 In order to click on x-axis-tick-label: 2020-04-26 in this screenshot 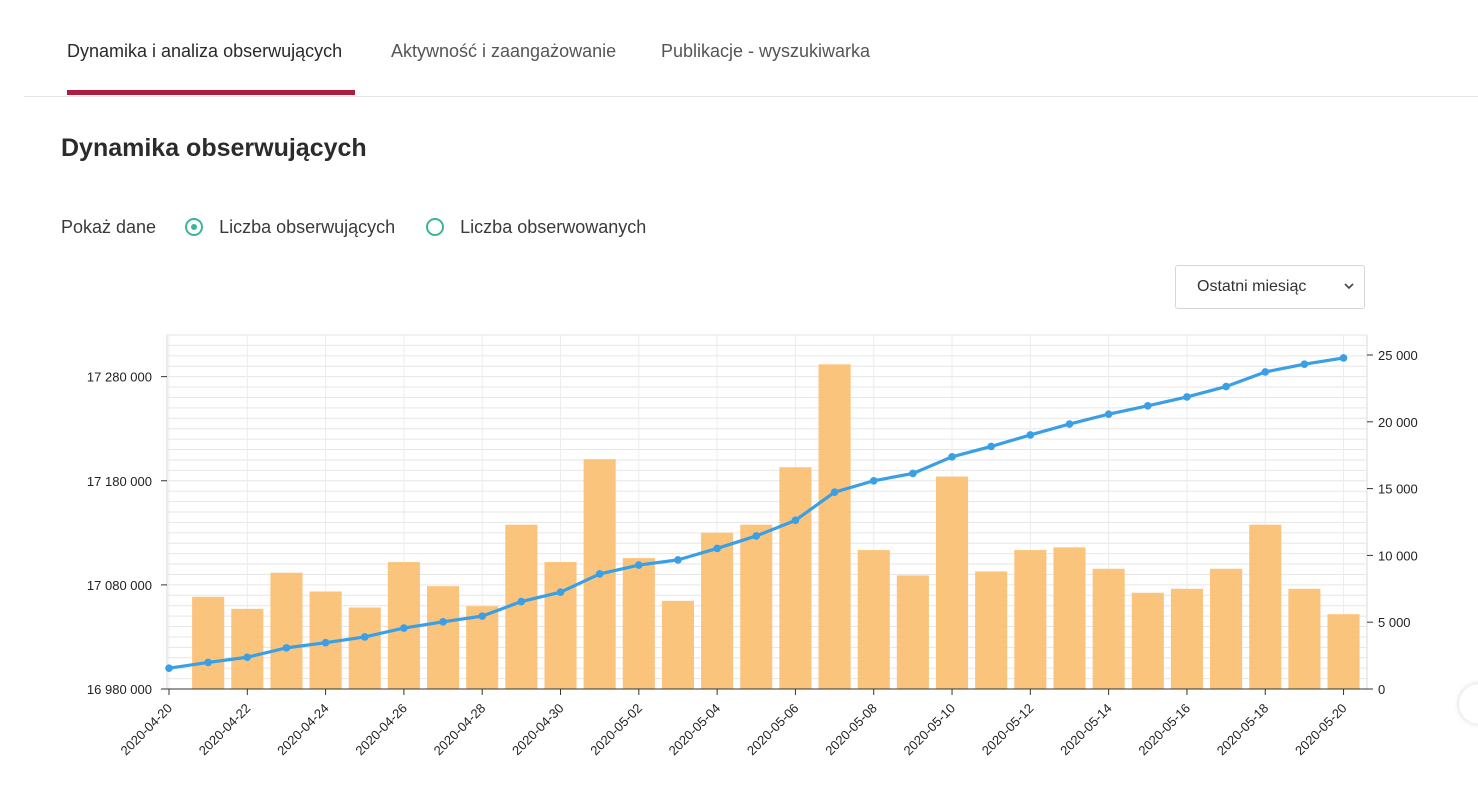, I will do `click(381, 730)`.